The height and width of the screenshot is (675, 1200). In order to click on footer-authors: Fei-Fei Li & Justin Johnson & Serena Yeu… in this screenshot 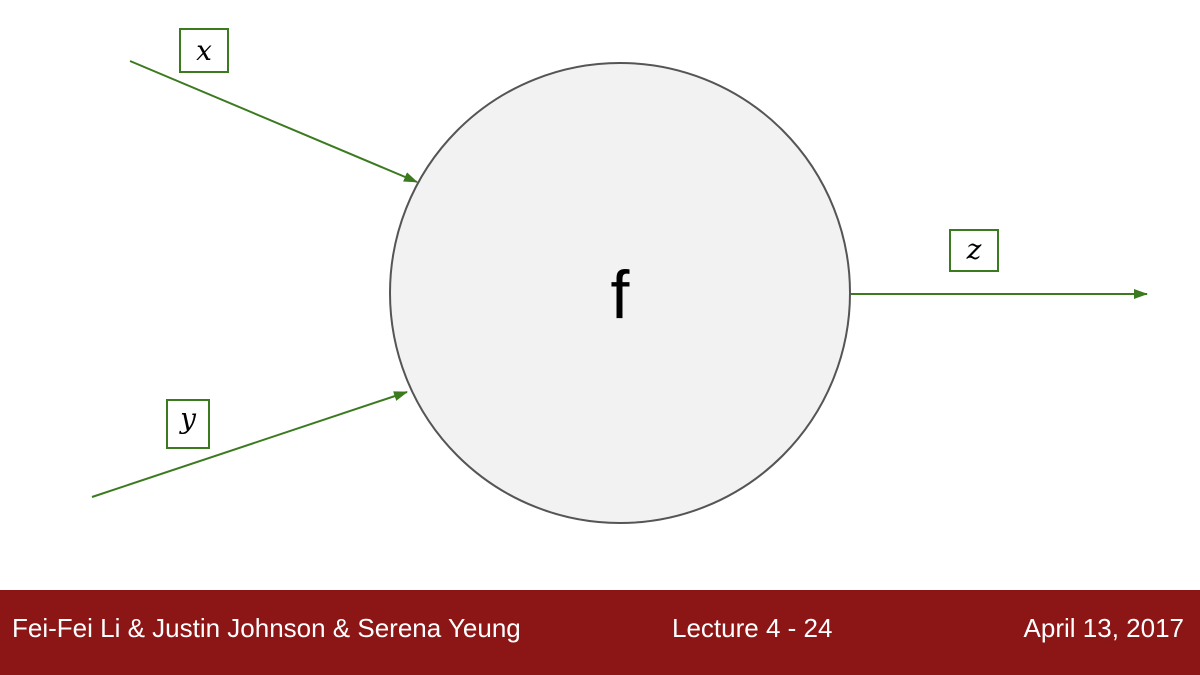, I will do `click(266, 628)`.